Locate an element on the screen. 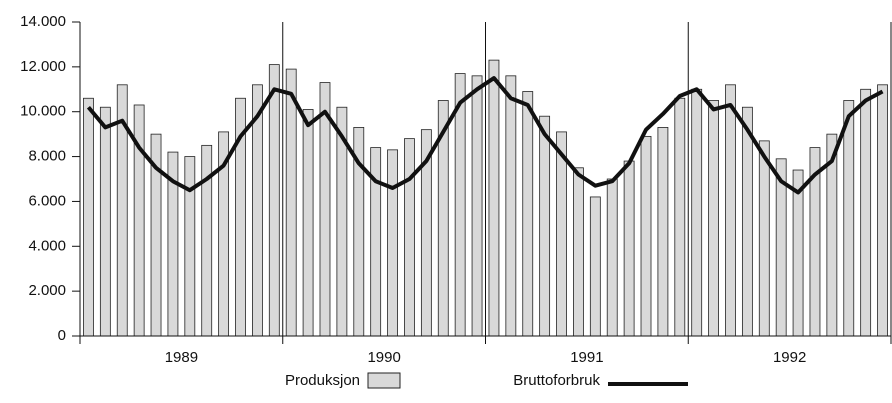 This screenshot has height=403, width=892. x-tick-label: 1990 is located at coordinates (383, 357).